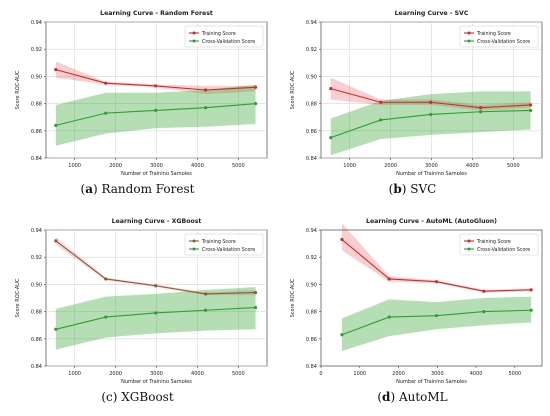 Image resolution: width=550 pixels, height=416 pixels. I want to click on caption-text: AutoML, so click(423, 397).